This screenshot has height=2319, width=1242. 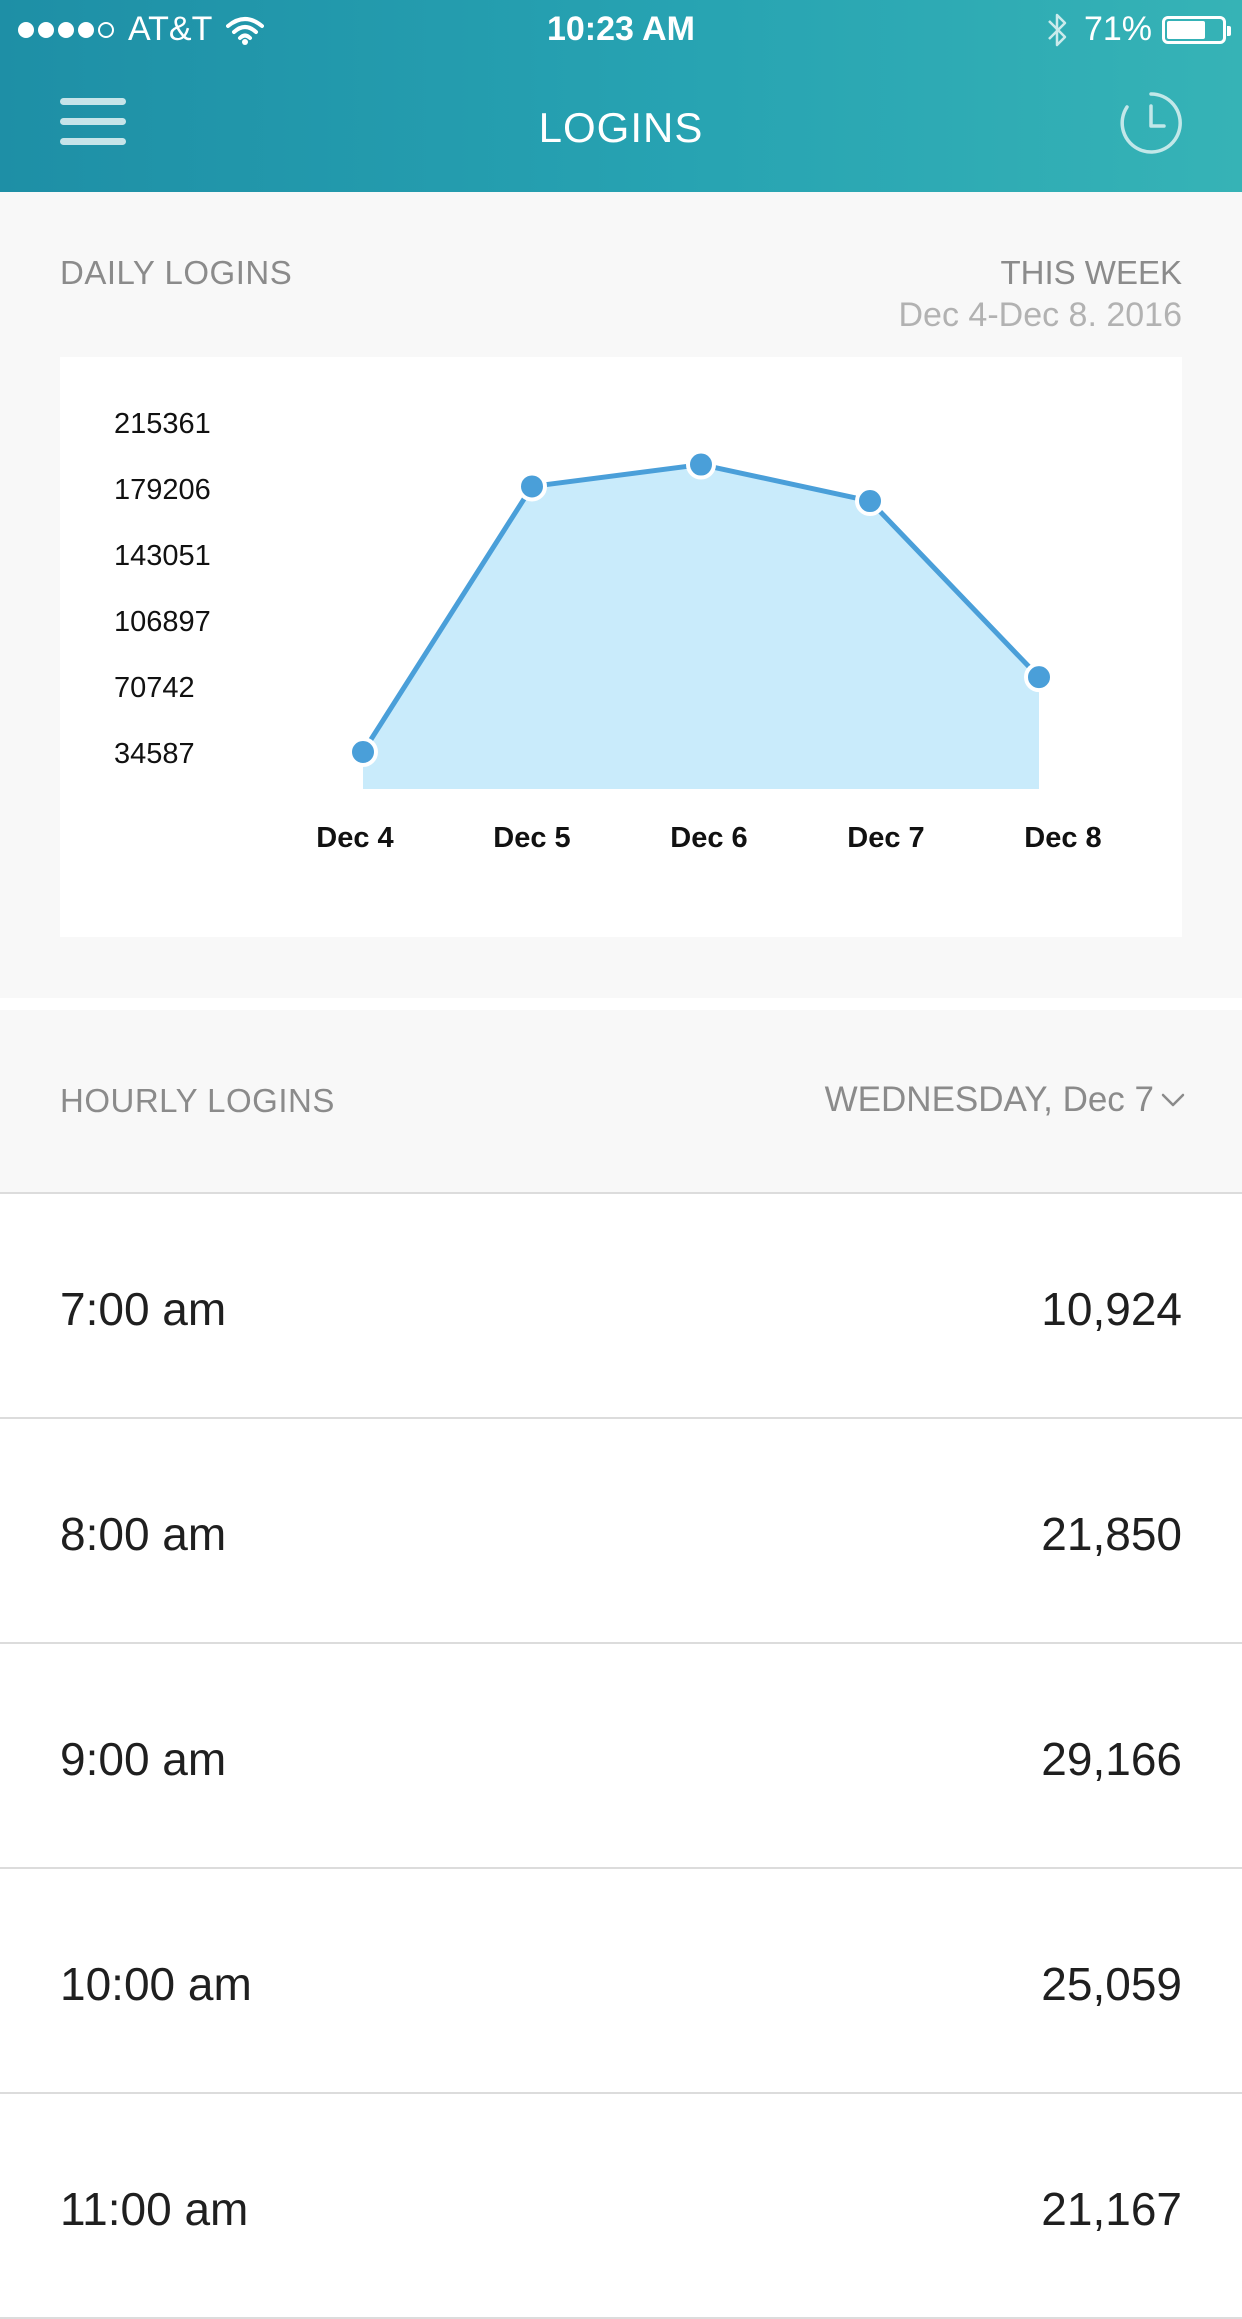 I want to click on hourly-row: 8:00 am 21,850, so click(x=621, y=1531).